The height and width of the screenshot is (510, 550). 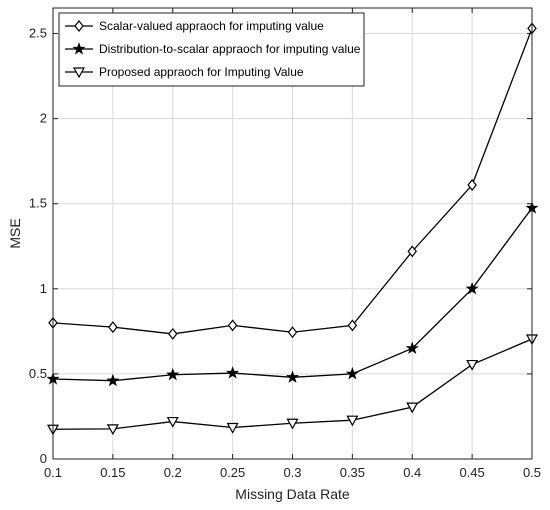 What do you see at coordinates (38, 373) in the screenshot?
I see `y-tick-label: 0.5` at bounding box center [38, 373].